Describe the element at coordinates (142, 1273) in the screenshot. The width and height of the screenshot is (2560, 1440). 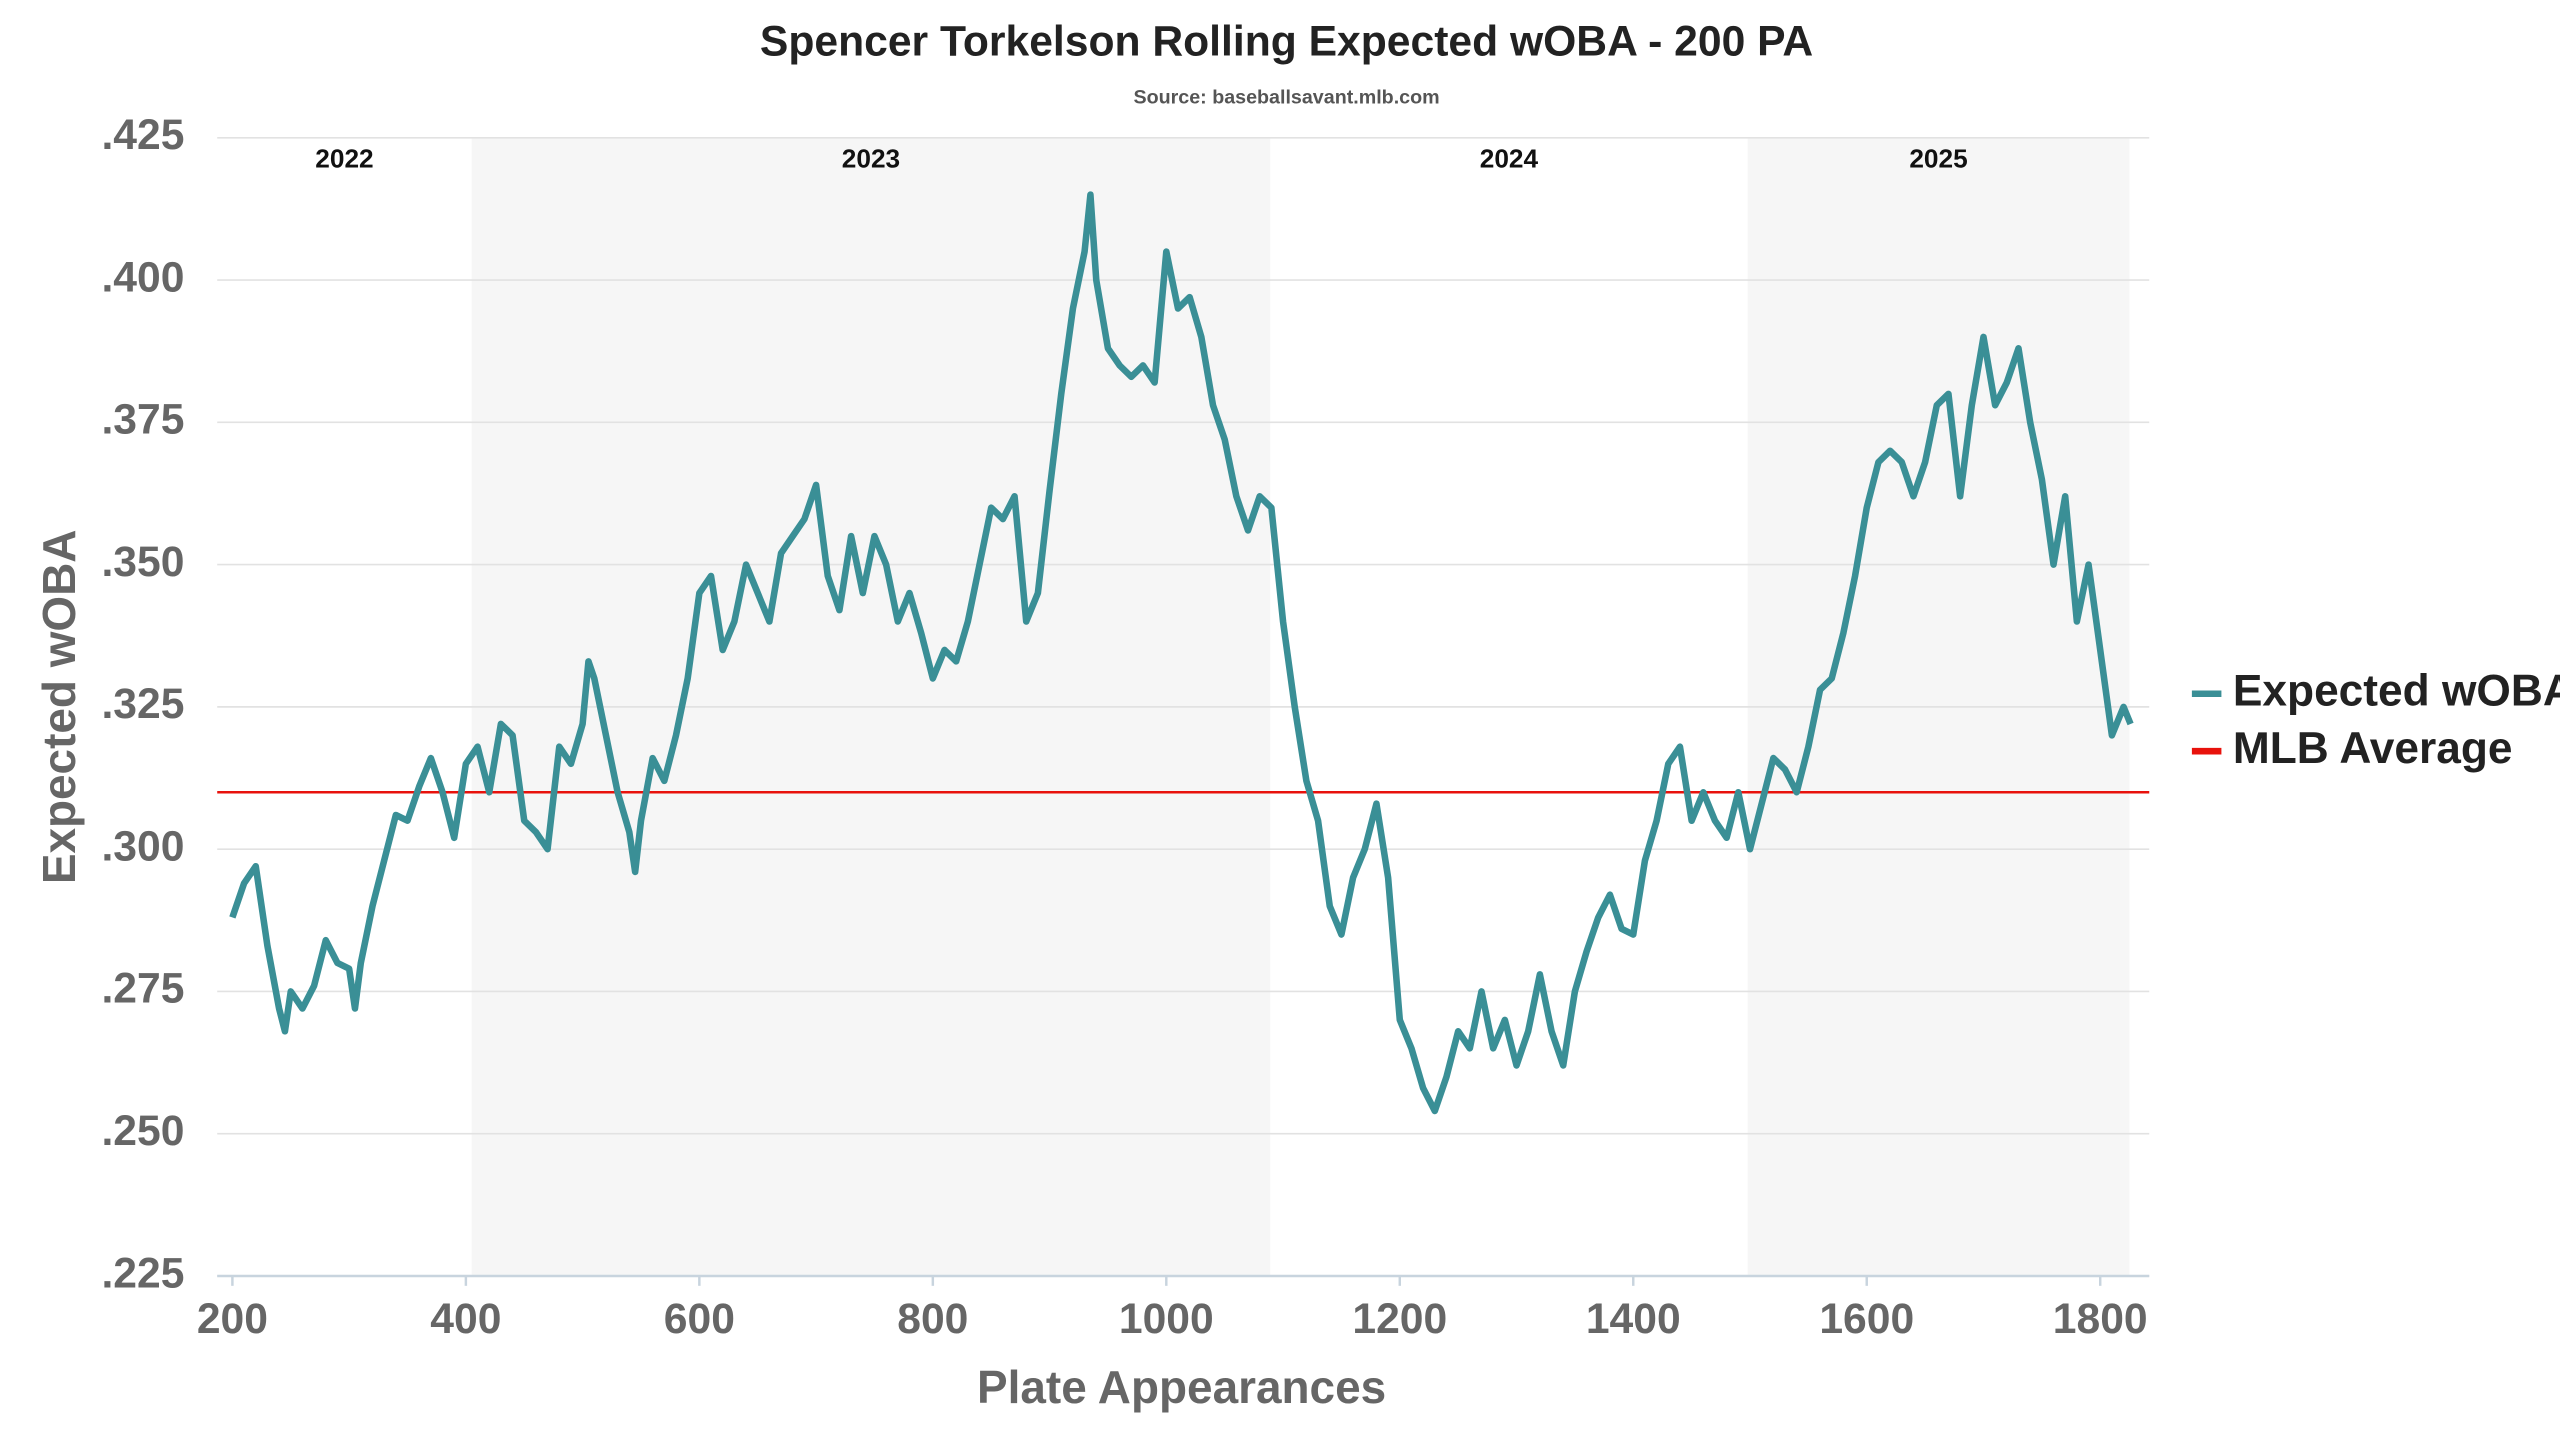
I see `y-tick-label: .225` at that location.